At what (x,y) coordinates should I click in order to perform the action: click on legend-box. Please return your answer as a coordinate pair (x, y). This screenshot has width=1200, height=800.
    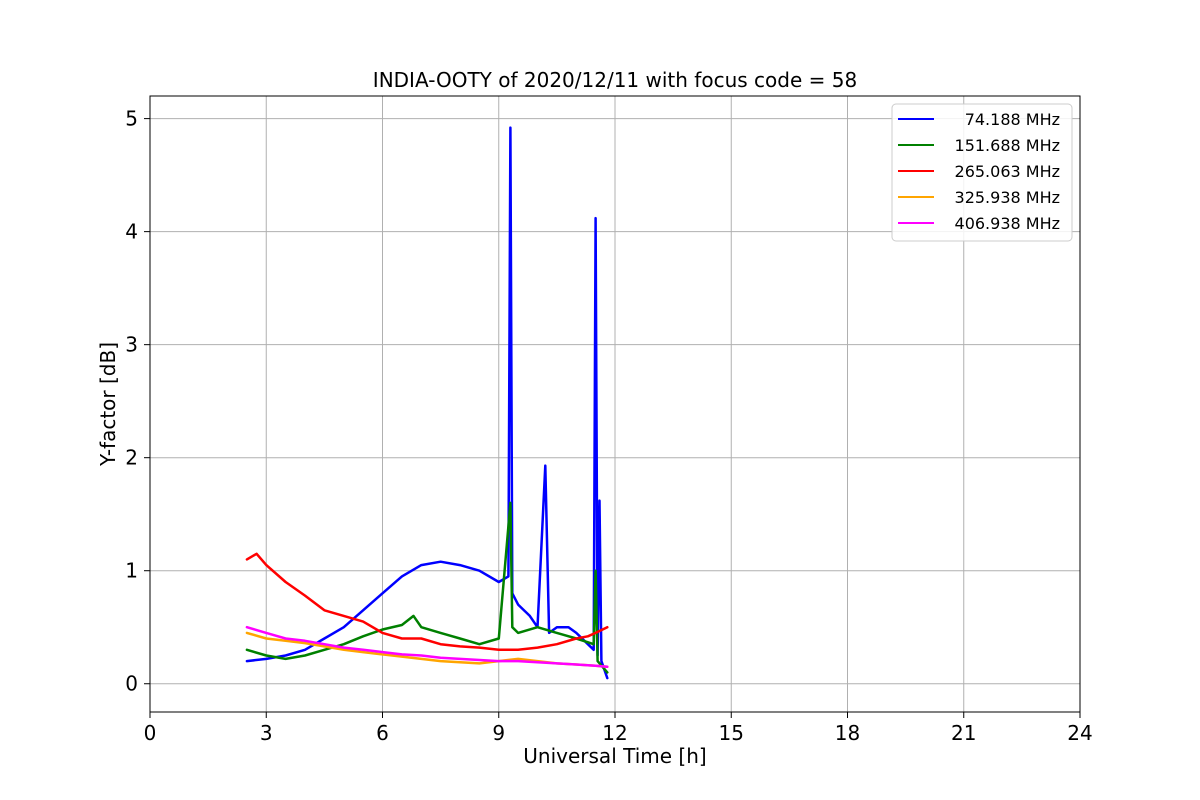
    Looking at the image, I should click on (982, 172).